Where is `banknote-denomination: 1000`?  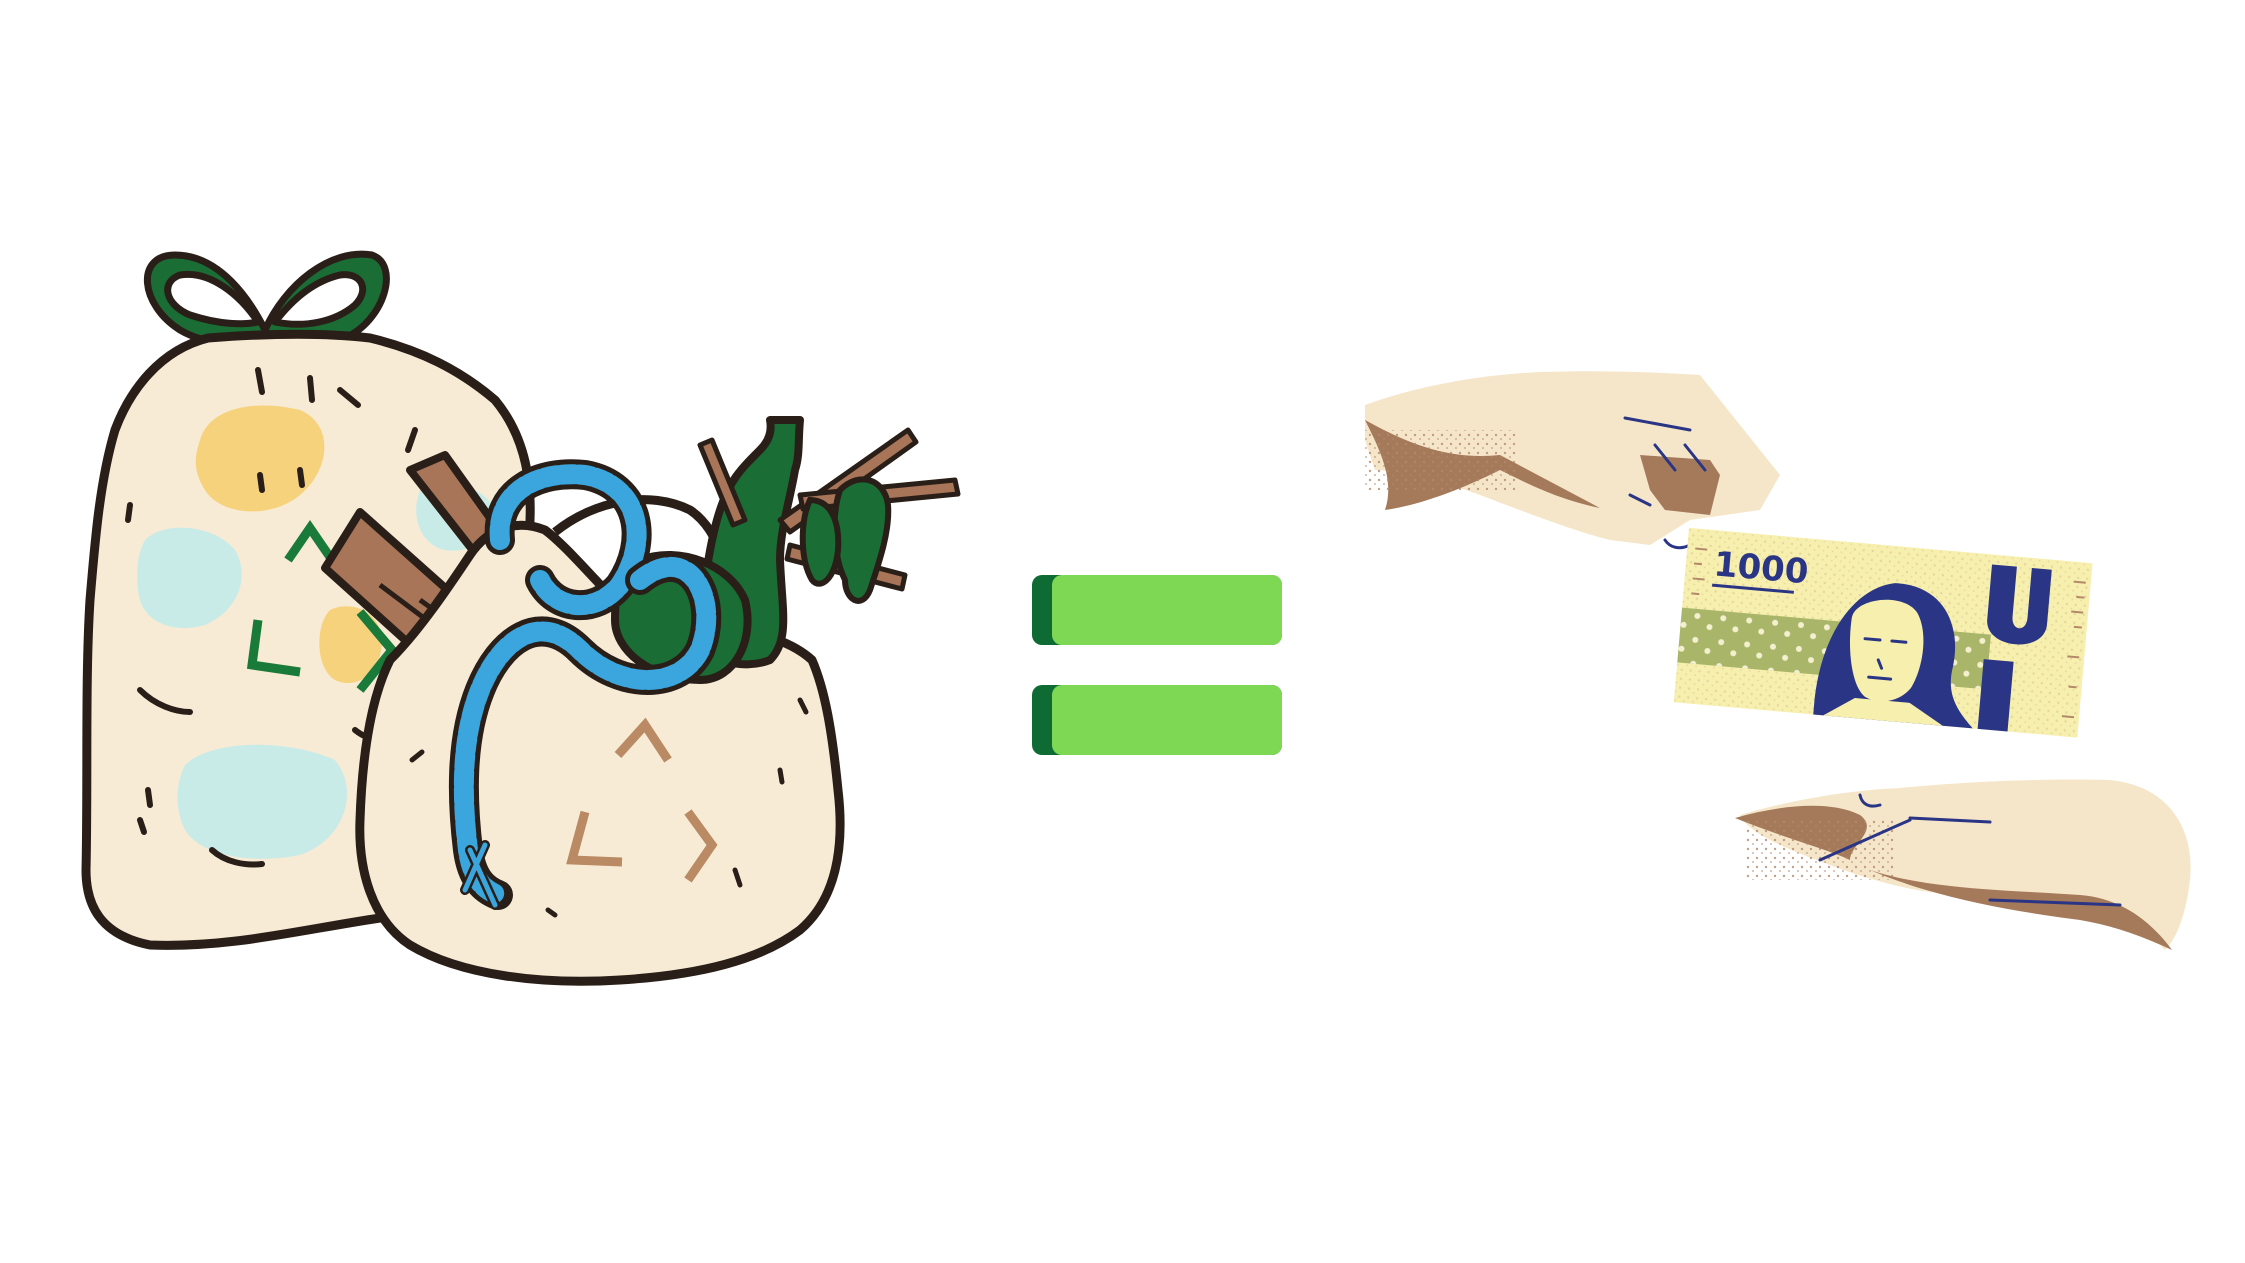
banknote-denomination: 1000 is located at coordinates (1761, 568).